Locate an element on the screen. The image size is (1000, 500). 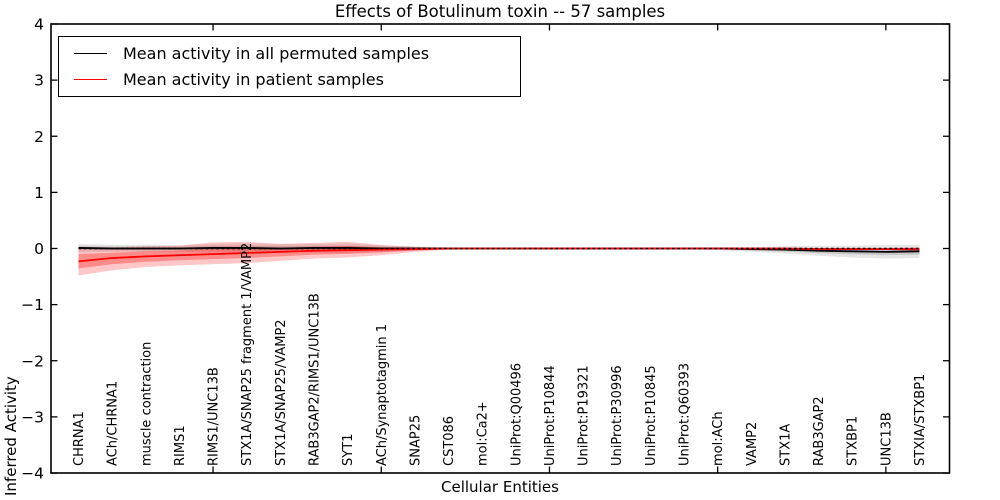
x-axis-label: Cellular Entities is located at coordinates (500, 487).